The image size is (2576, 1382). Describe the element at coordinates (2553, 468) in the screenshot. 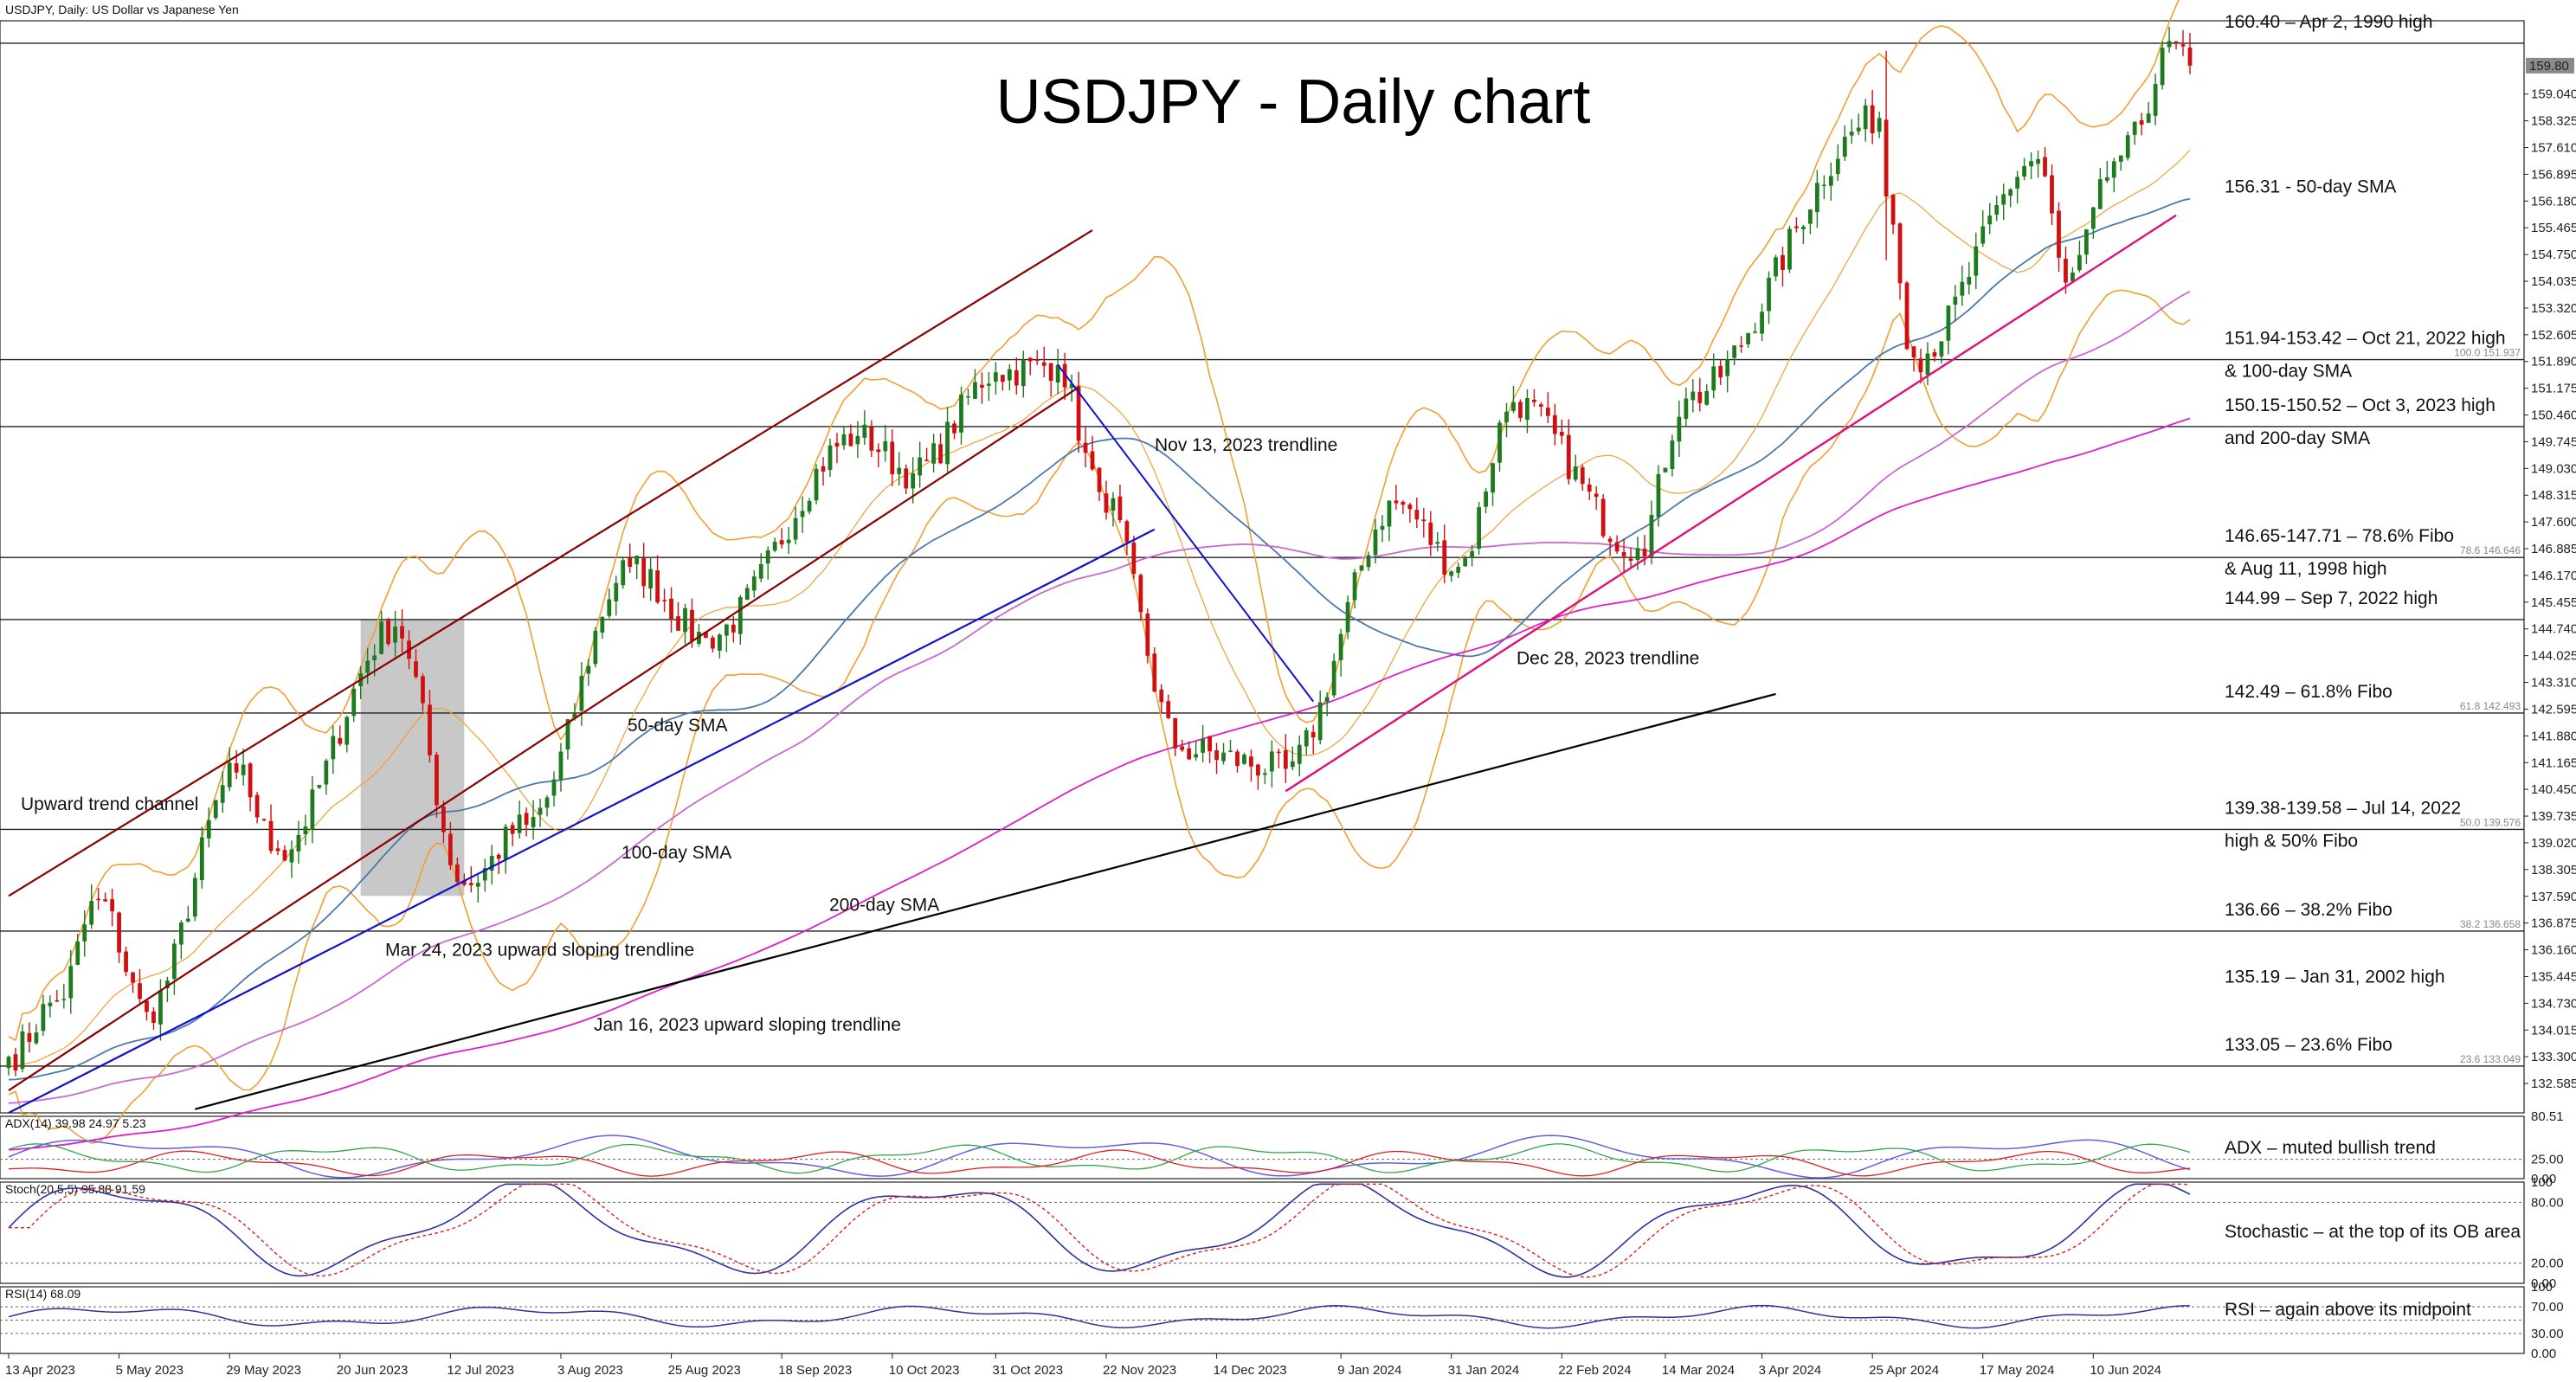

I see `price-tick-label: 149.030` at that location.